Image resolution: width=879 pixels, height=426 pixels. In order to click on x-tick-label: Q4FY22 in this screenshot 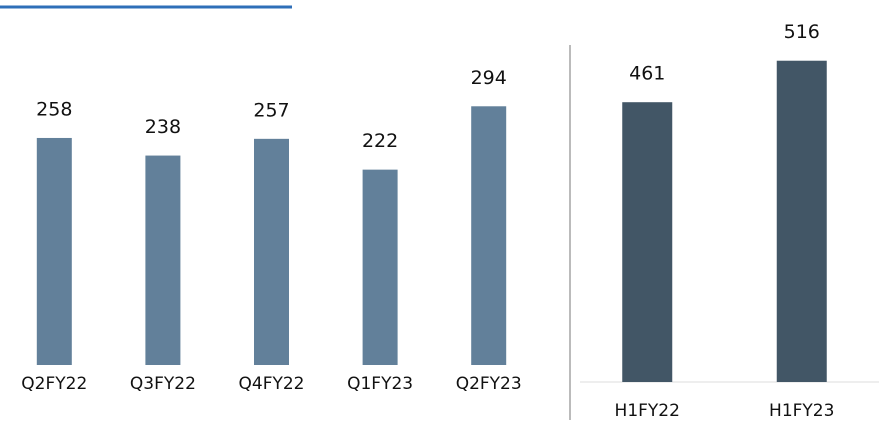, I will do `click(272, 384)`.